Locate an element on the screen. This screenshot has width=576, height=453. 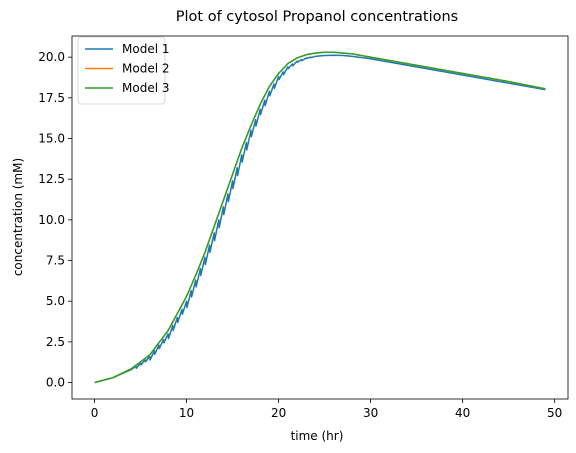
y-tick-label: 2.5 is located at coordinates (55, 342).